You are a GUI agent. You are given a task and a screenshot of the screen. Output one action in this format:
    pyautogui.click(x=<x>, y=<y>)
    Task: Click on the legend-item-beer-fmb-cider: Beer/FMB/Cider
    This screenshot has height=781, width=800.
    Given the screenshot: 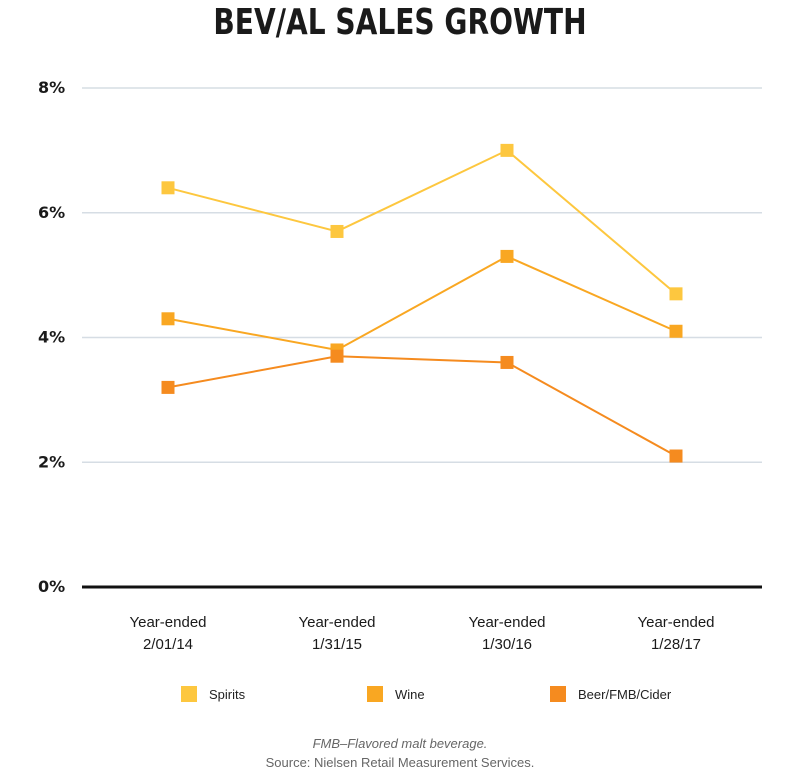 What is the action you would take?
    pyautogui.click(x=610, y=694)
    